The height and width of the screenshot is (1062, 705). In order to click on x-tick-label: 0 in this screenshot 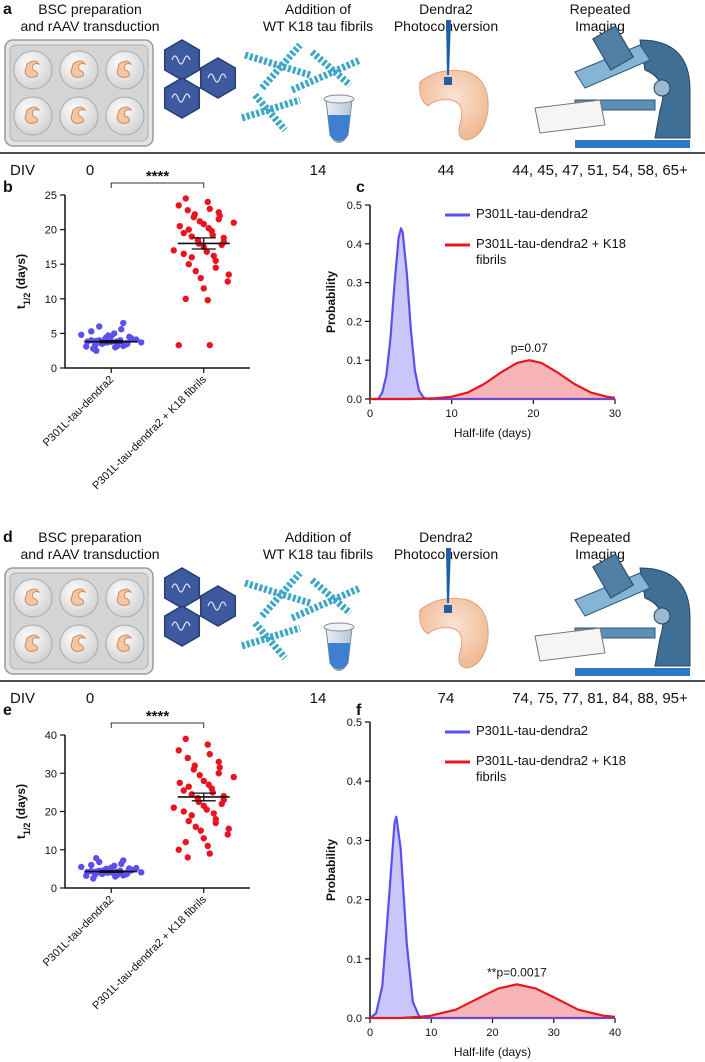, I will do `click(370, 414)`.